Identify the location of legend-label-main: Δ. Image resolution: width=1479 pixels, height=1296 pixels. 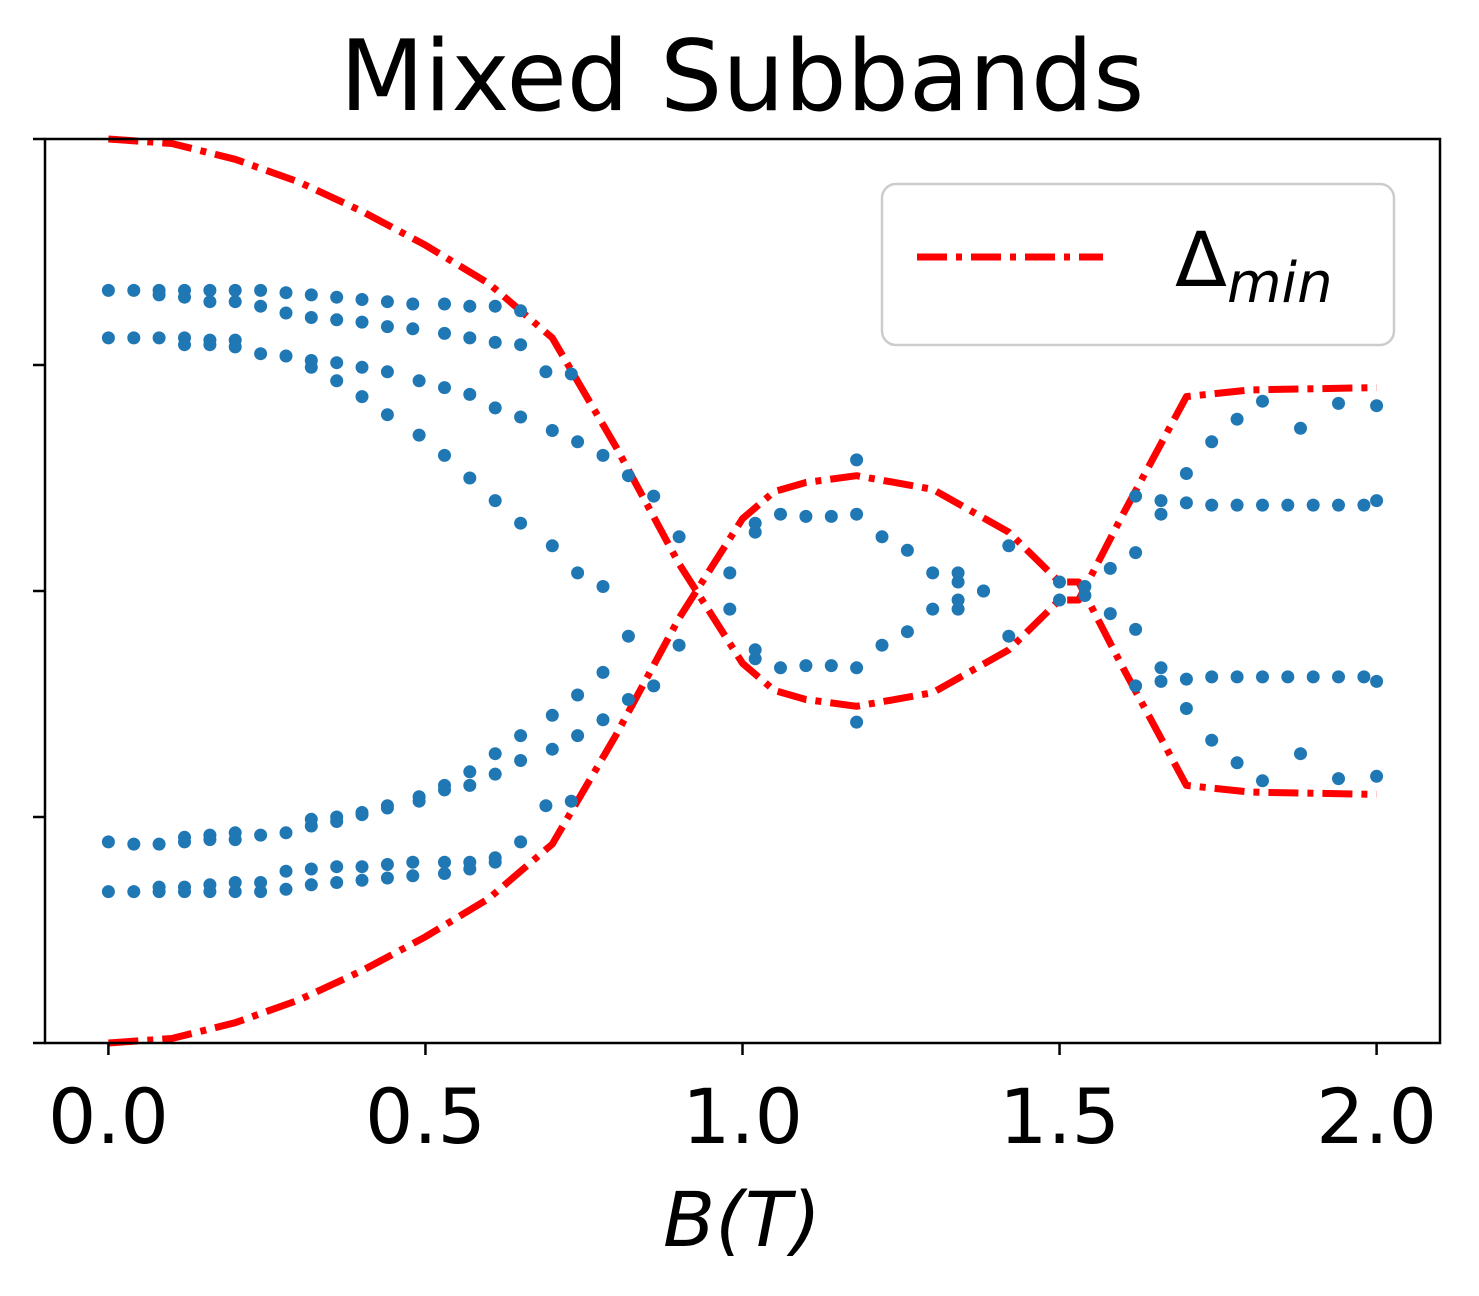
(1201, 259).